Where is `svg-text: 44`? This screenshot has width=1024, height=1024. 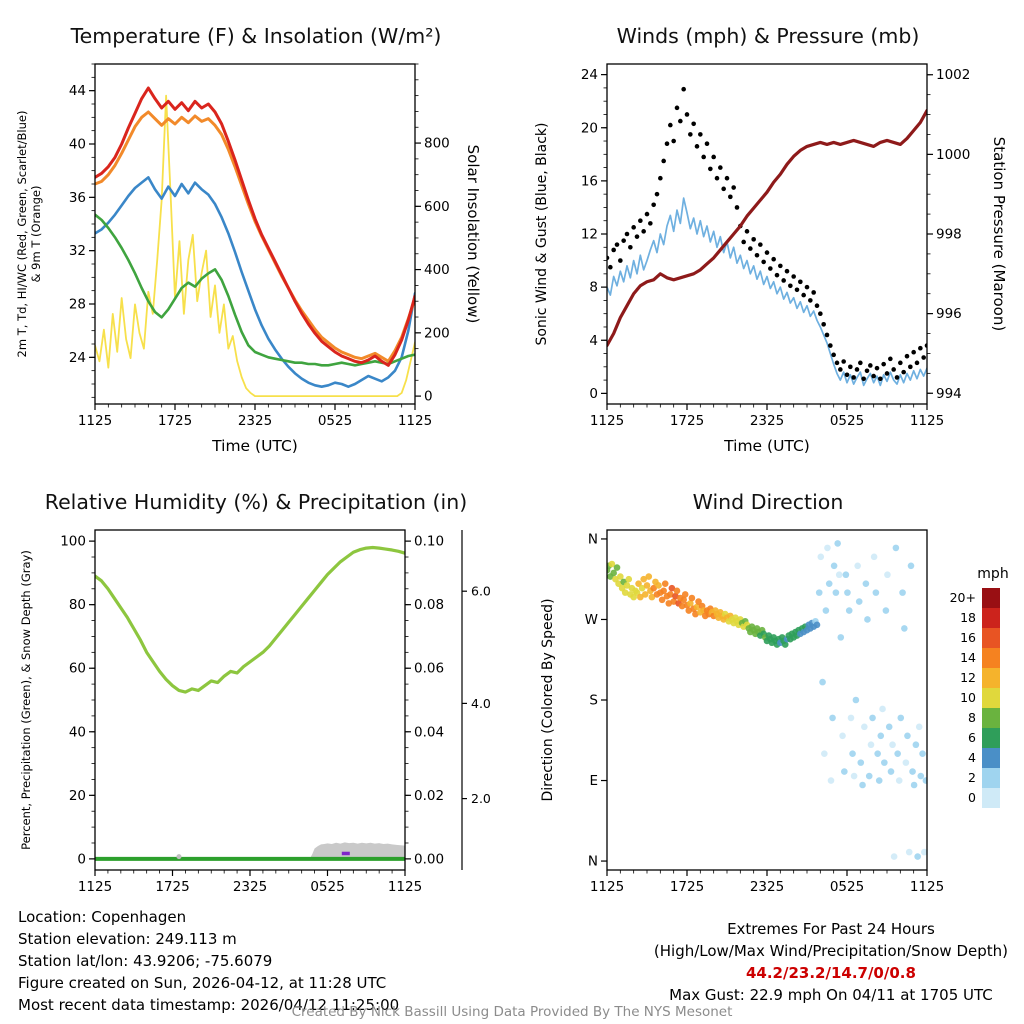
svg-text: 44 is located at coordinates (77, 91).